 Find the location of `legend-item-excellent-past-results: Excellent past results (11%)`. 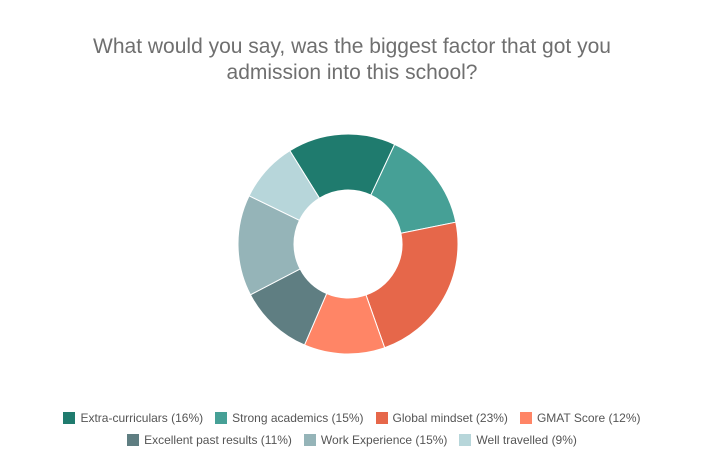

legend-item-excellent-past-results: Excellent past results (11%) is located at coordinates (209, 440).